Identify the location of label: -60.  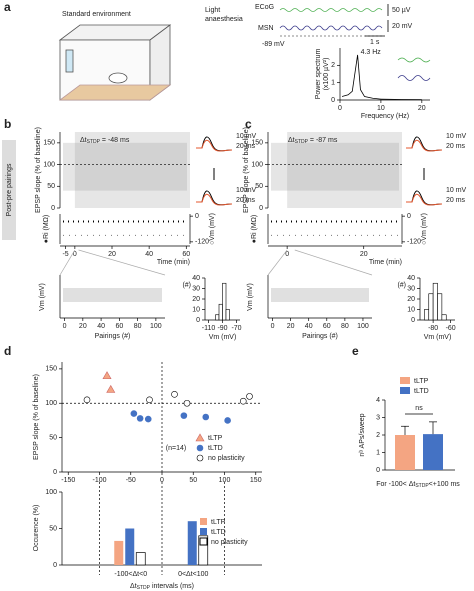
(451, 328).